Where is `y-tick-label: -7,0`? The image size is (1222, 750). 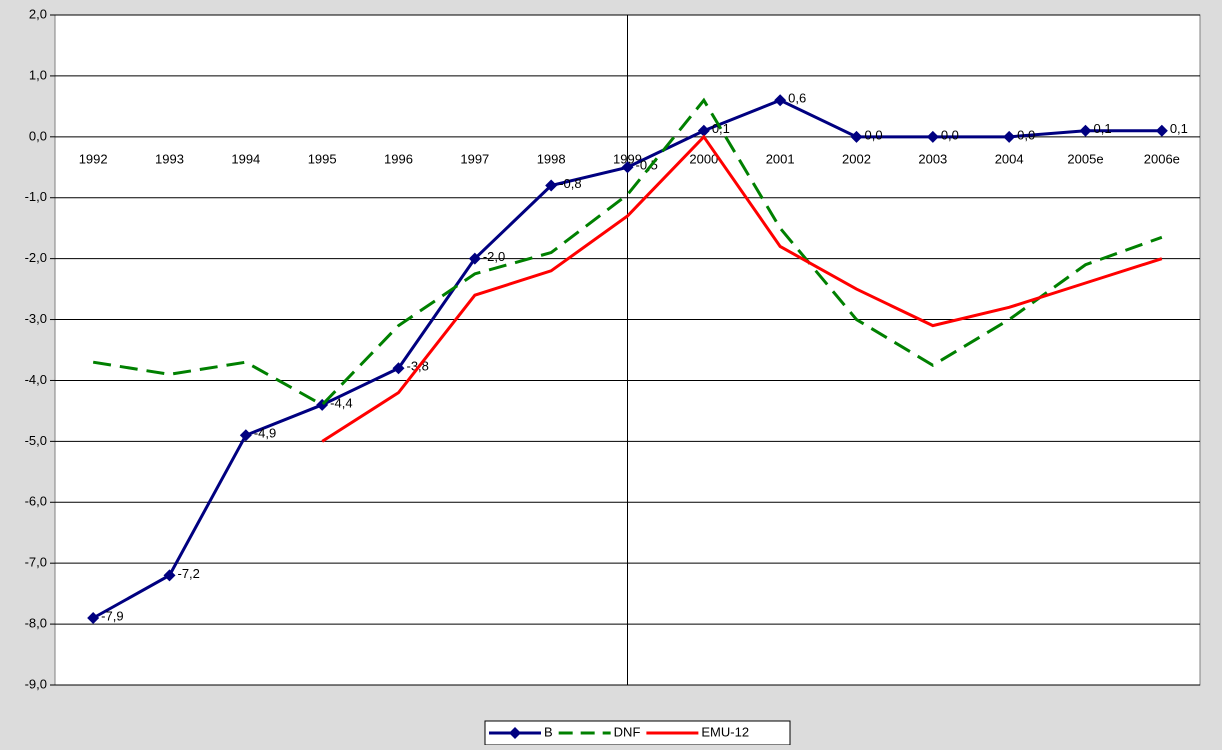
y-tick-label: -7,0 is located at coordinates (36, 562).